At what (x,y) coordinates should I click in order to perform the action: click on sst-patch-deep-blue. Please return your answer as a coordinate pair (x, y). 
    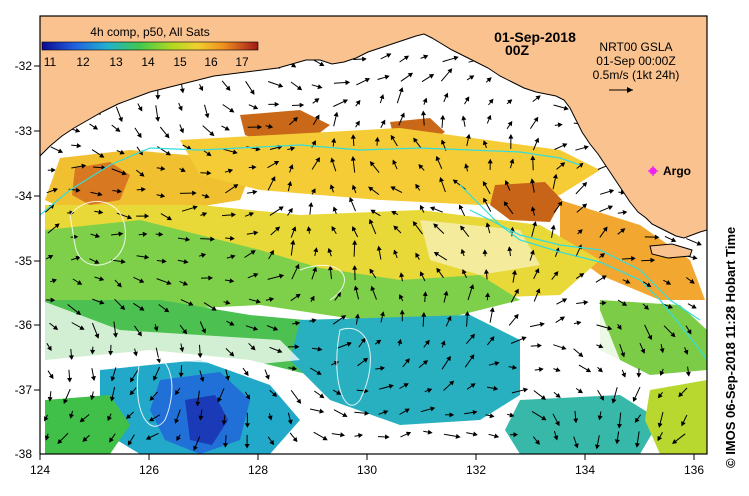
    Looking at the image, I should click on (206, 420).